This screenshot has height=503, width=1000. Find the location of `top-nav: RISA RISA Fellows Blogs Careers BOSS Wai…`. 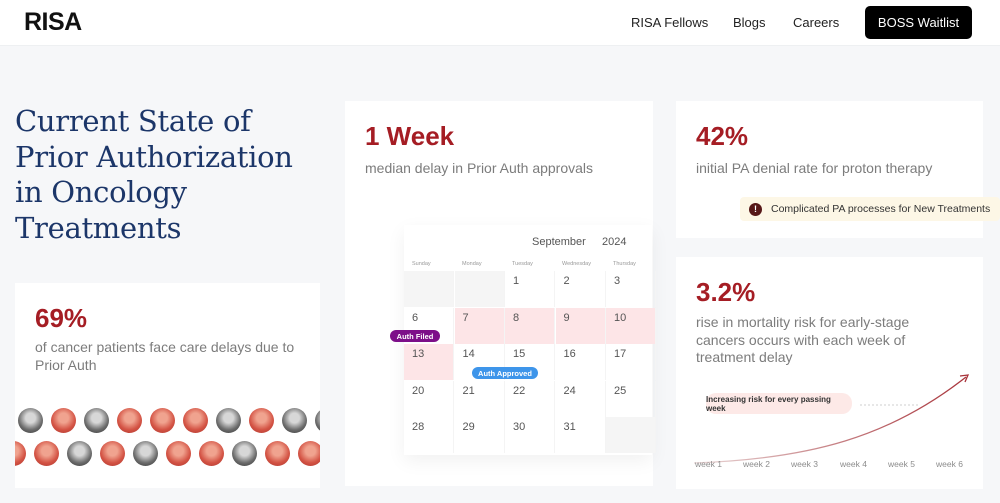

top-nav: RISA RISA Fellows Blogs Careers BOSS Wai… is located at coordinates (500, 23).